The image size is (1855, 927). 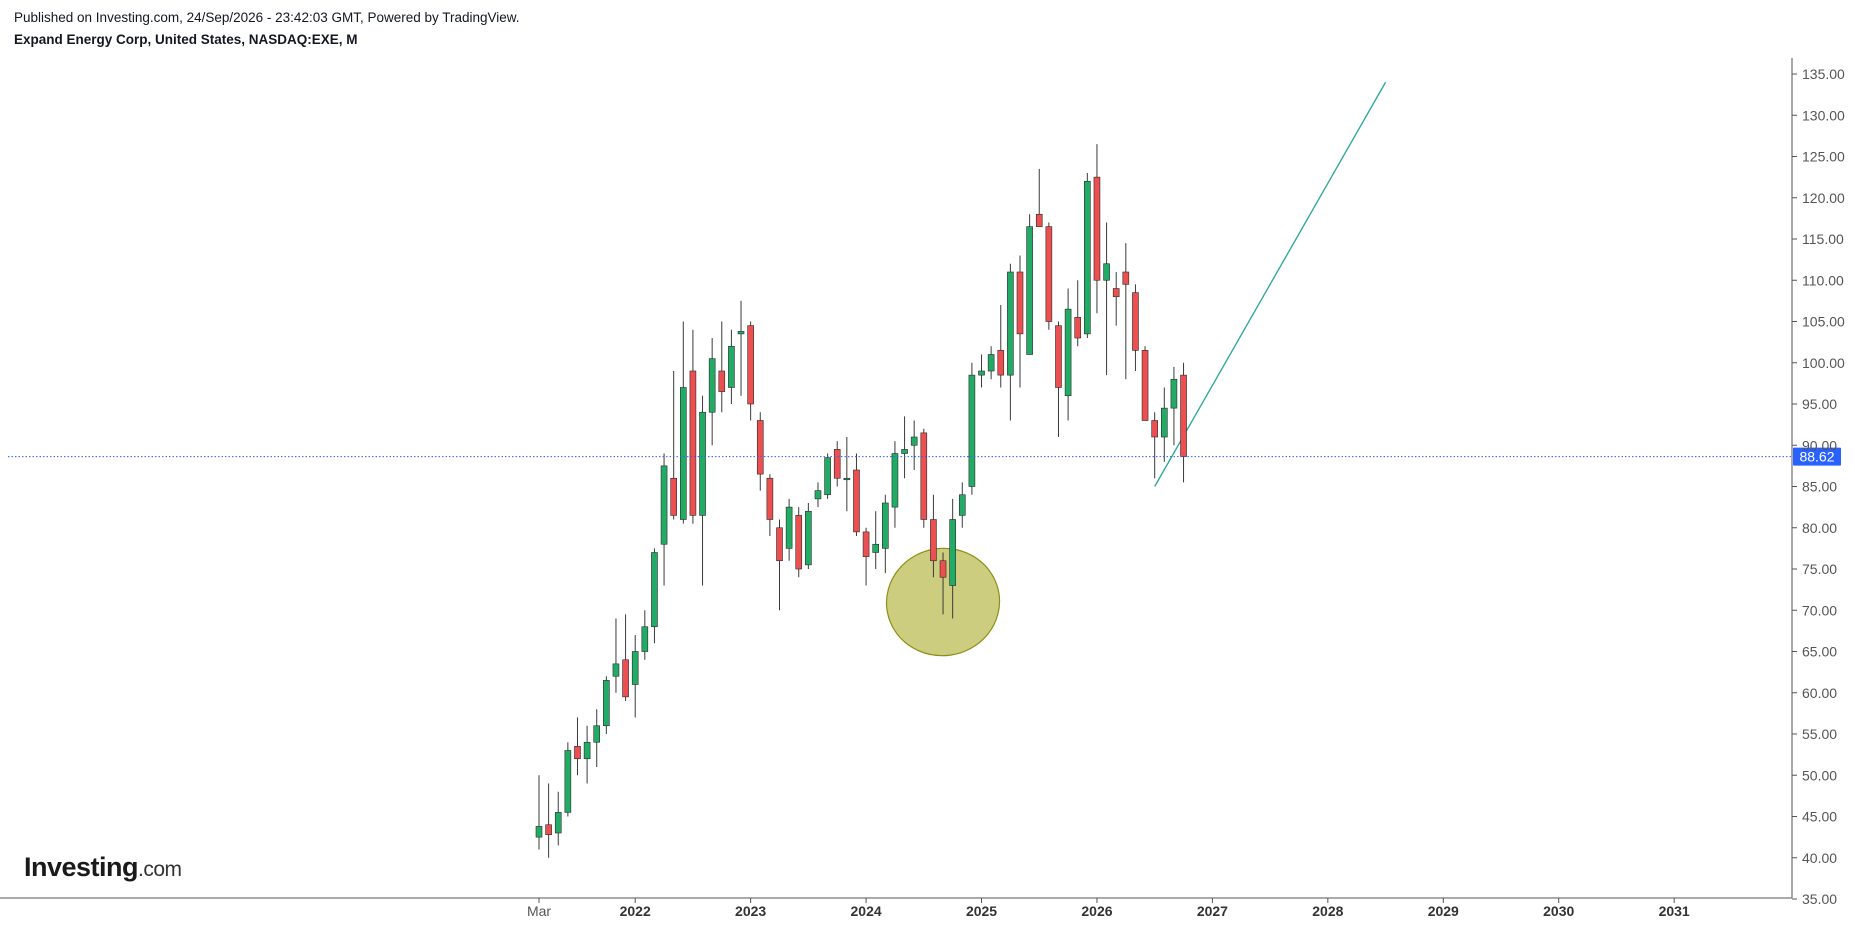 What do you see at coordinates (1819, 445) in the screenshot?
I see `y-tick-label: 90.00` at bounding box center [1819, 445].